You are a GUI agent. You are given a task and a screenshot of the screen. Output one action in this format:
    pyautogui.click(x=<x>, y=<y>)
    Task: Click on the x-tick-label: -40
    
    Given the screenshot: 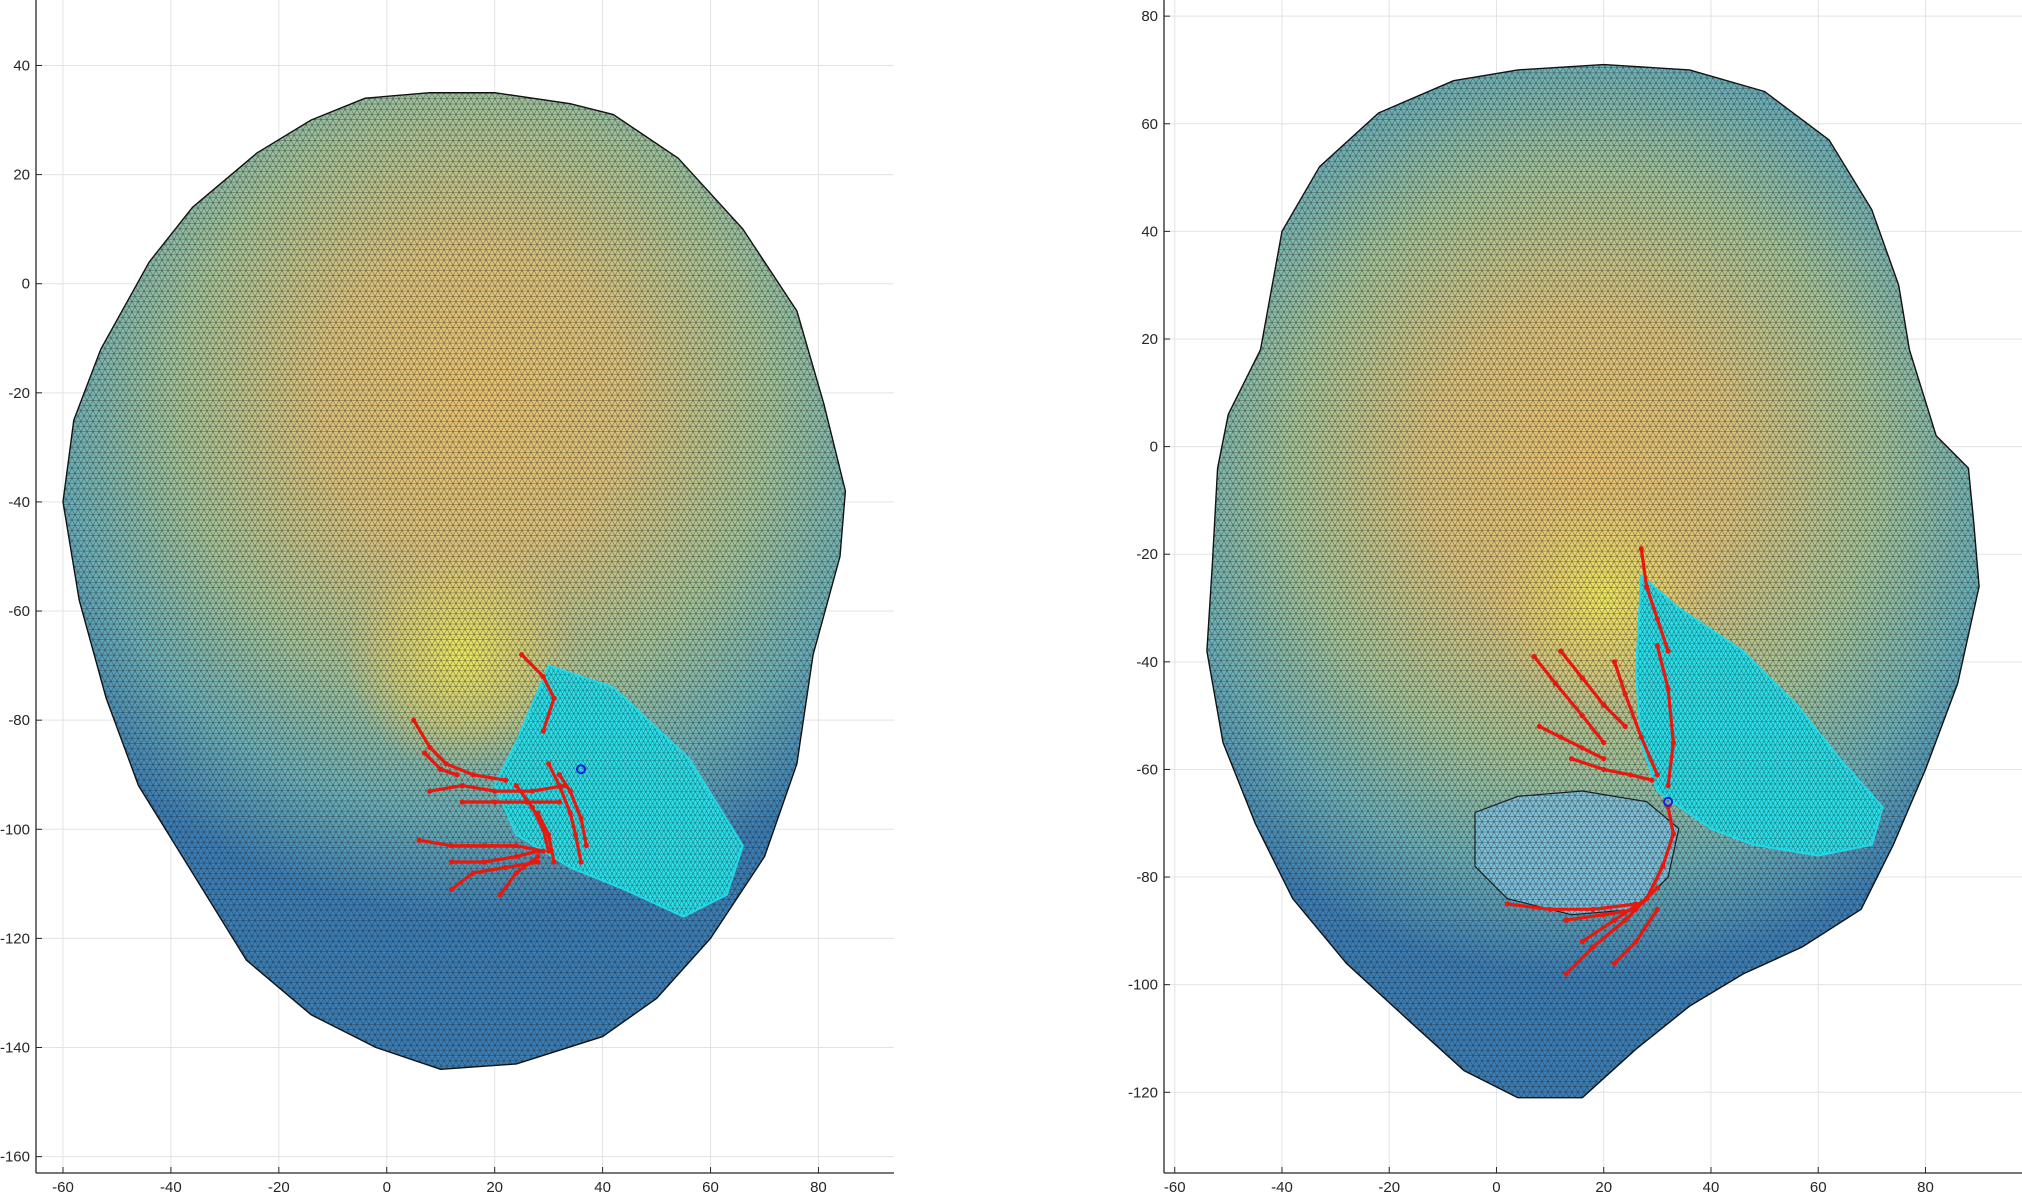 What is the action you would take?
    pyautogui.click(x=1282, y=1187)
    